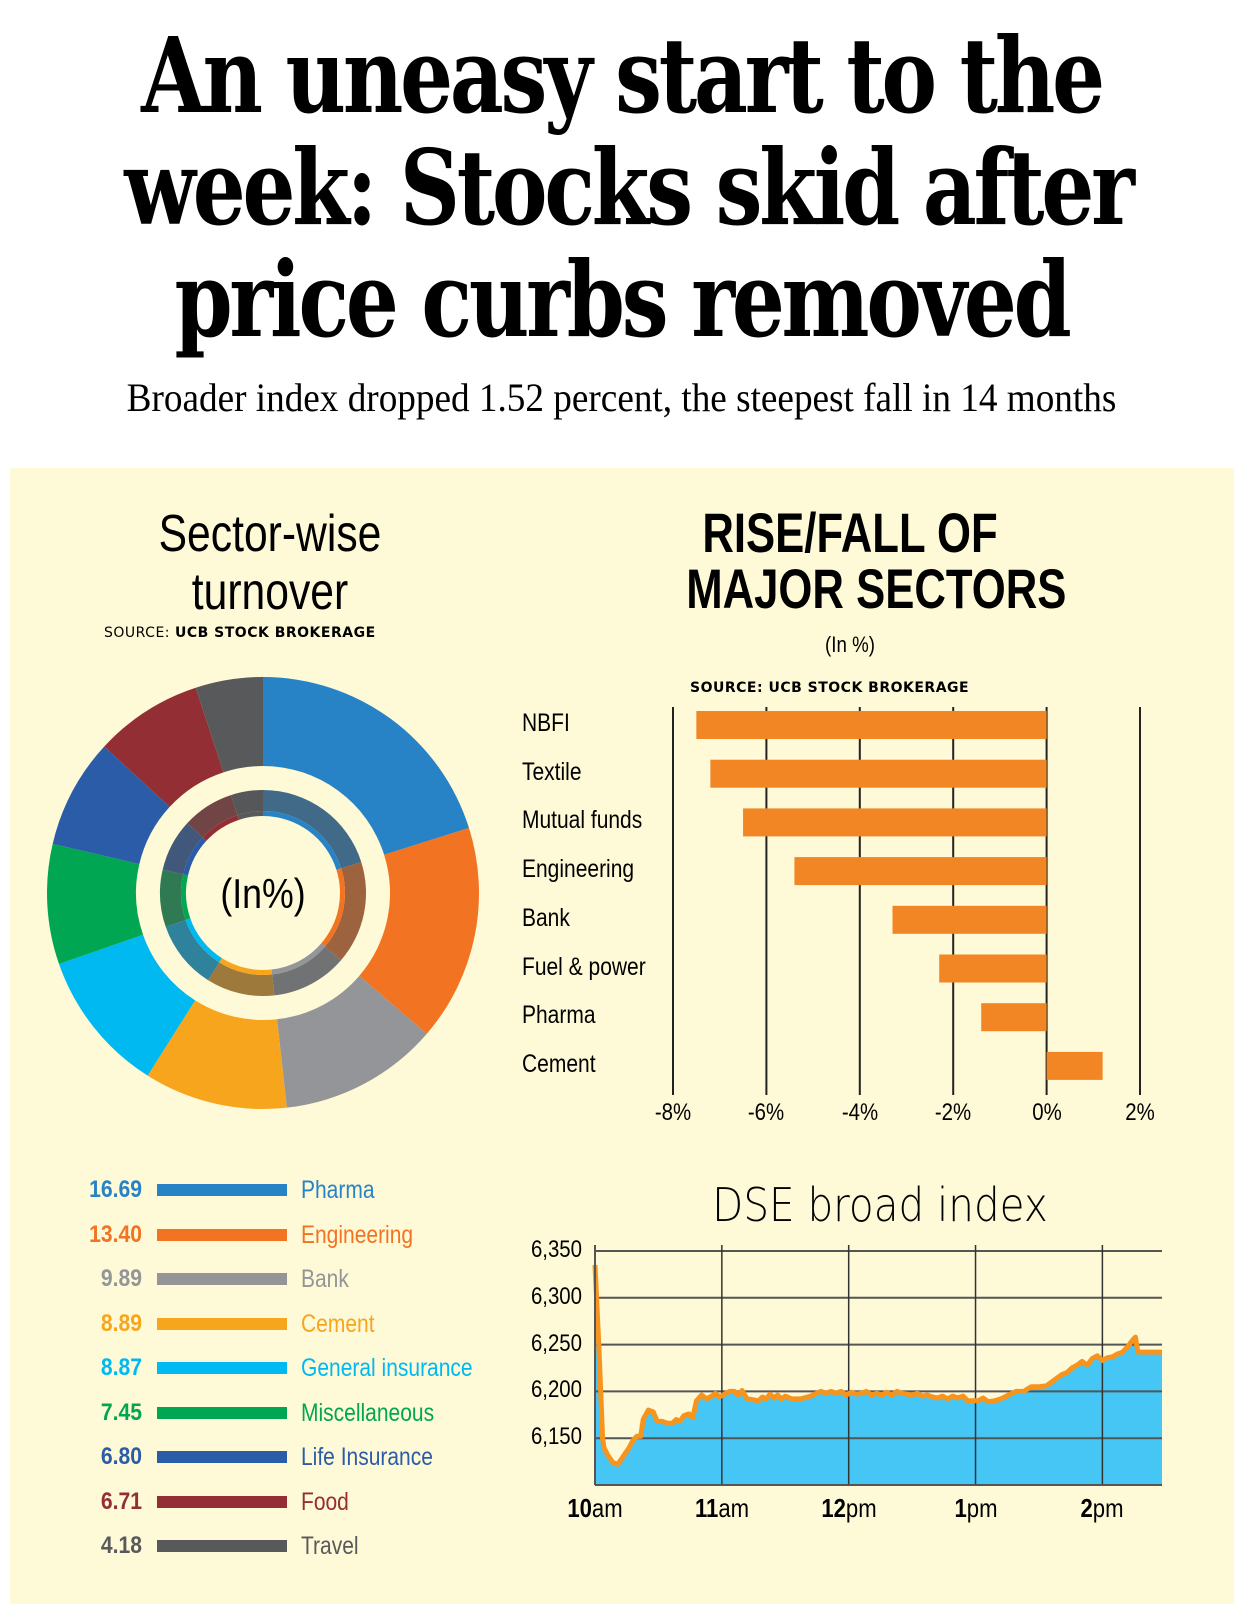  What do you see at coordinates (121, 1501) in the screenshot?
I see `legend-value: 6.71` at bounding box center [121, 1501].